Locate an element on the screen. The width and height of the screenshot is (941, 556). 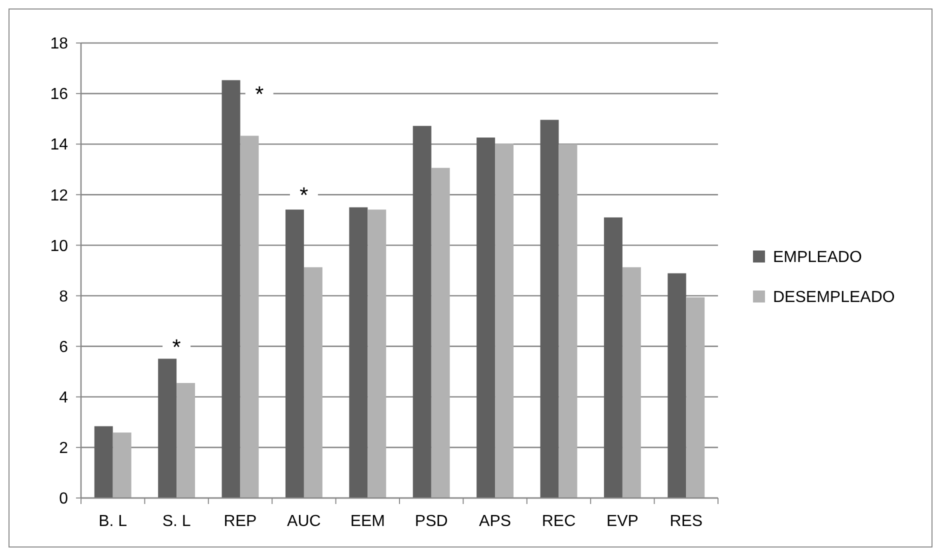
y-tick-label: 2 is located at coordinates (63, 449).